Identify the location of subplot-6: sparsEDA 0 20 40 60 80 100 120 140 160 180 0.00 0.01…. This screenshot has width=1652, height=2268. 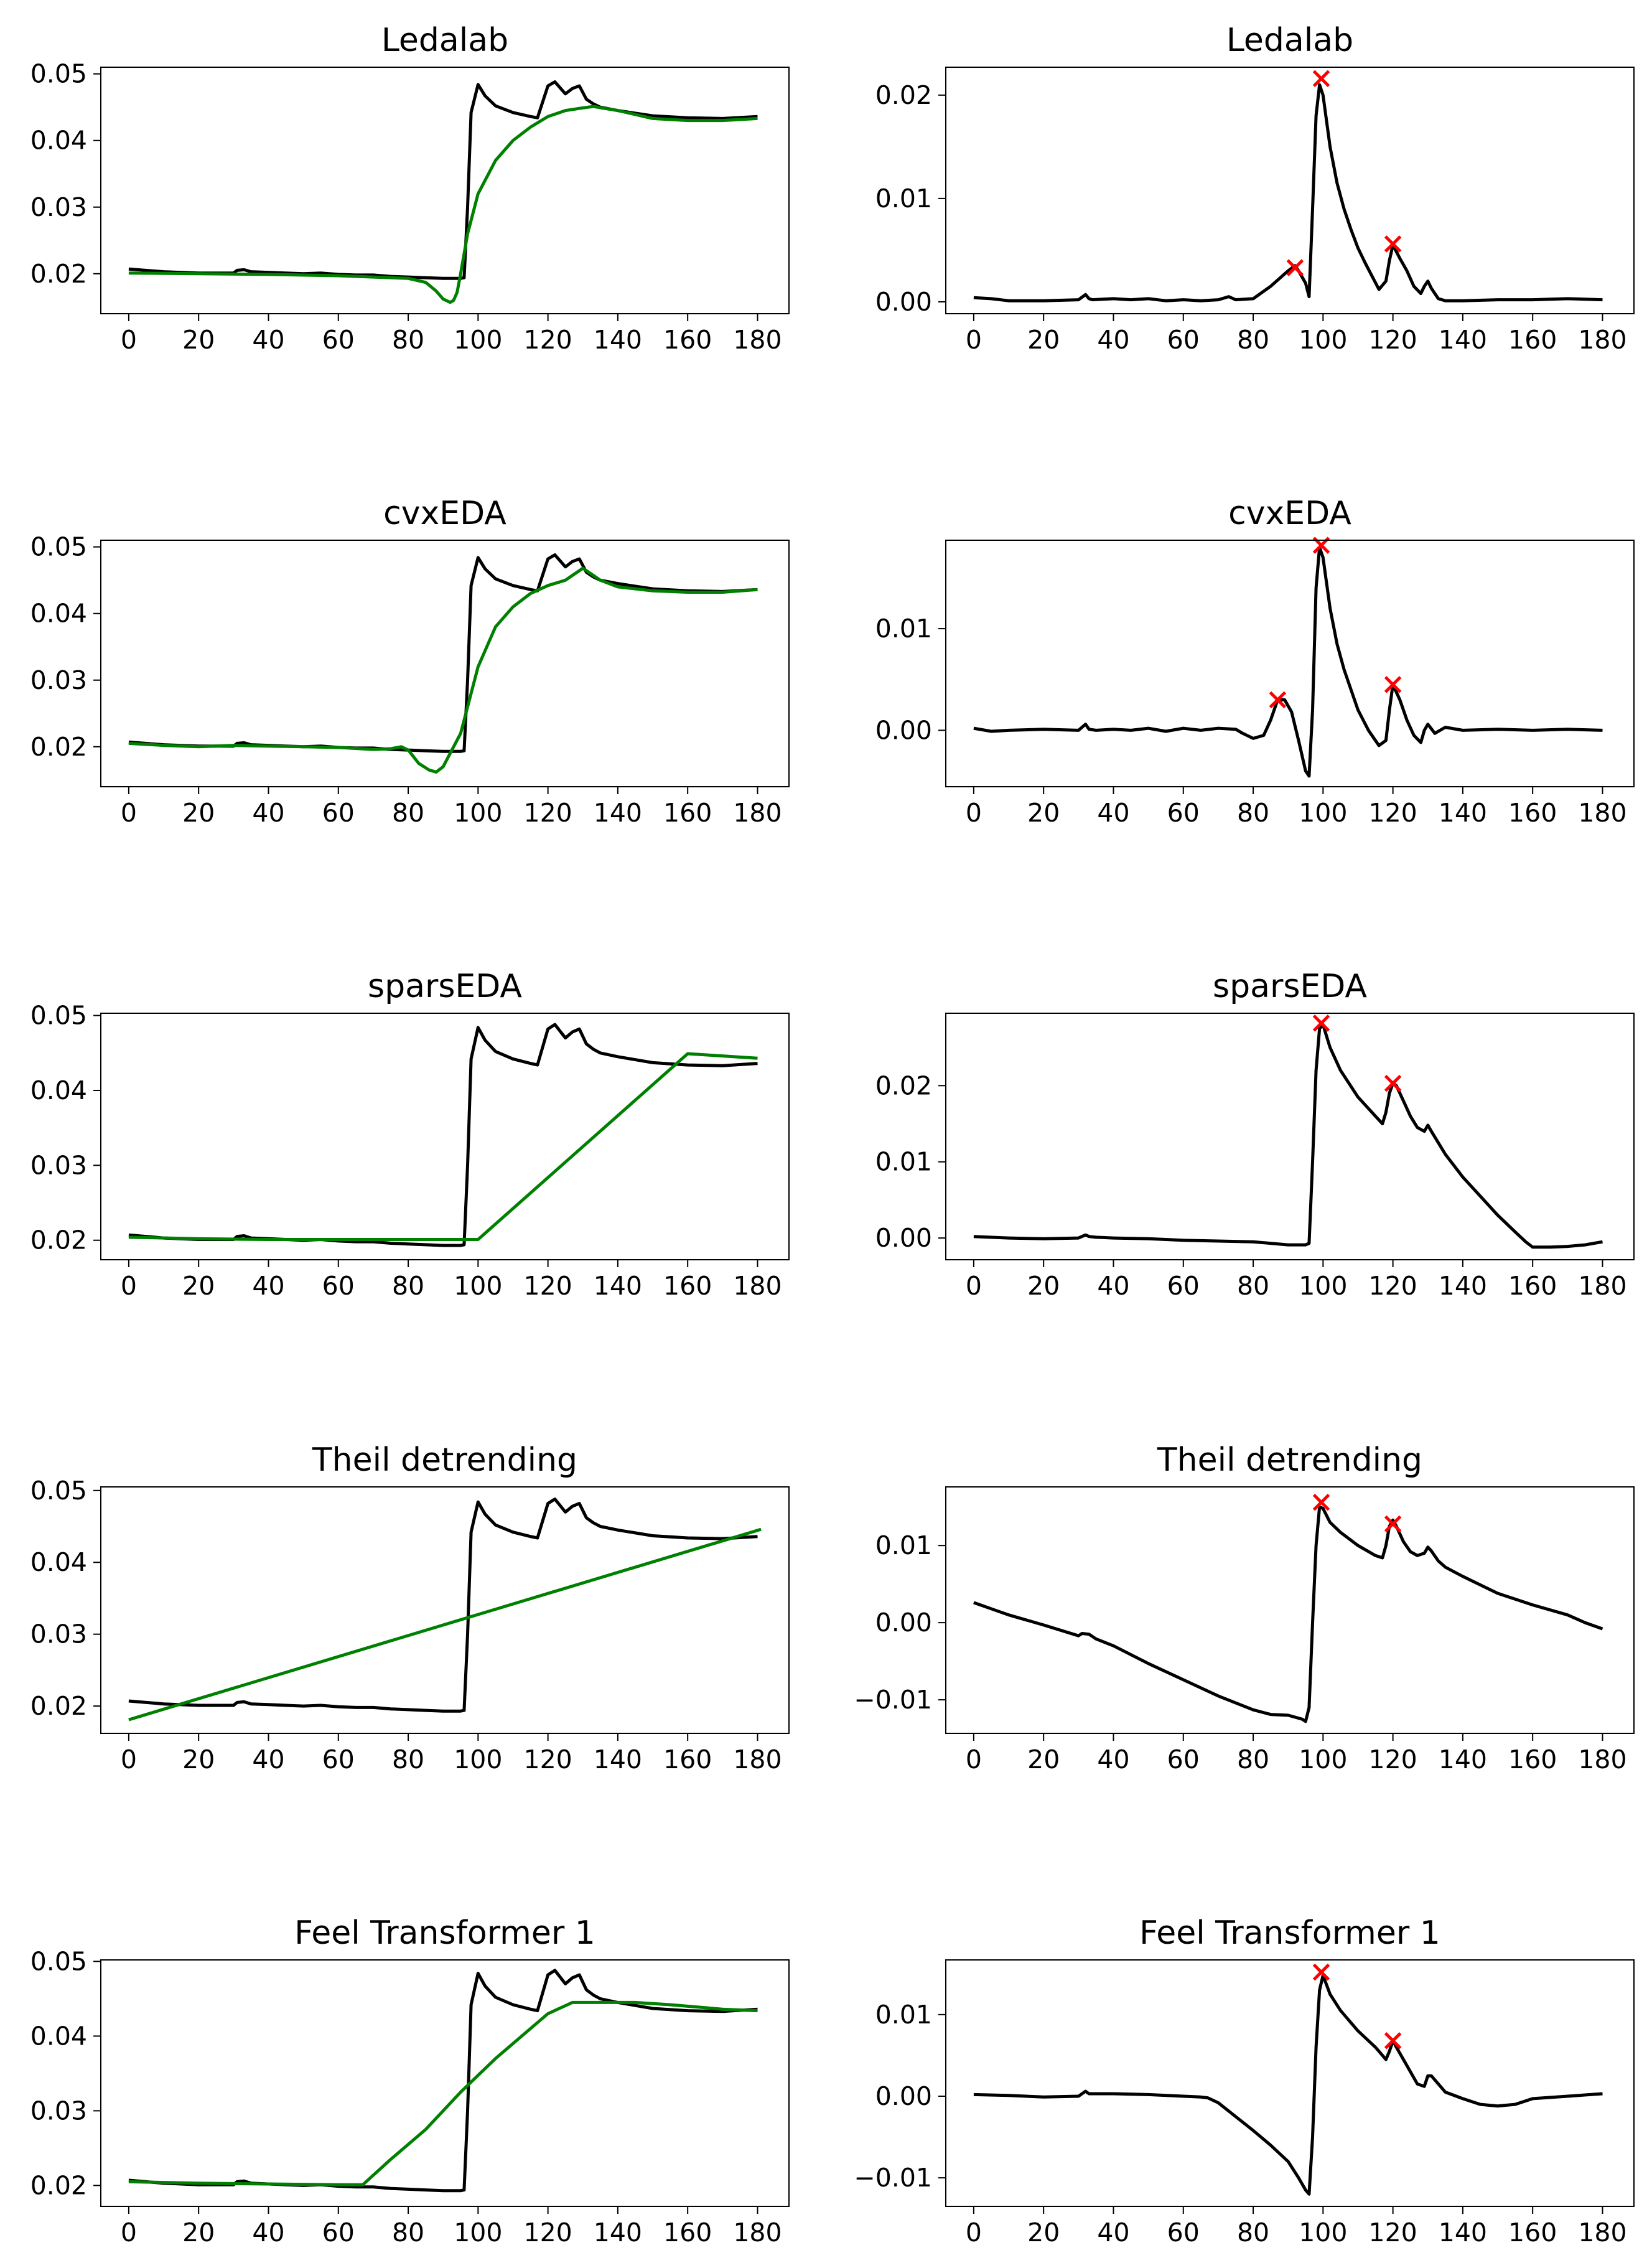
(1255, 1134).